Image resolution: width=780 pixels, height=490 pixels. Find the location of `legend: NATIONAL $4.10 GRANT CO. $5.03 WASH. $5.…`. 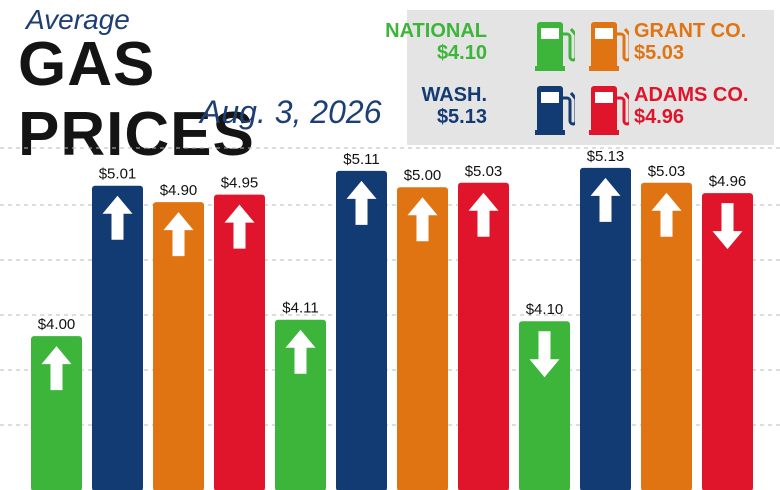

legend: NATIONAL $4.10 GRANT CO. $5.03 WASH. $5.… is located at coordinates (579, 77).